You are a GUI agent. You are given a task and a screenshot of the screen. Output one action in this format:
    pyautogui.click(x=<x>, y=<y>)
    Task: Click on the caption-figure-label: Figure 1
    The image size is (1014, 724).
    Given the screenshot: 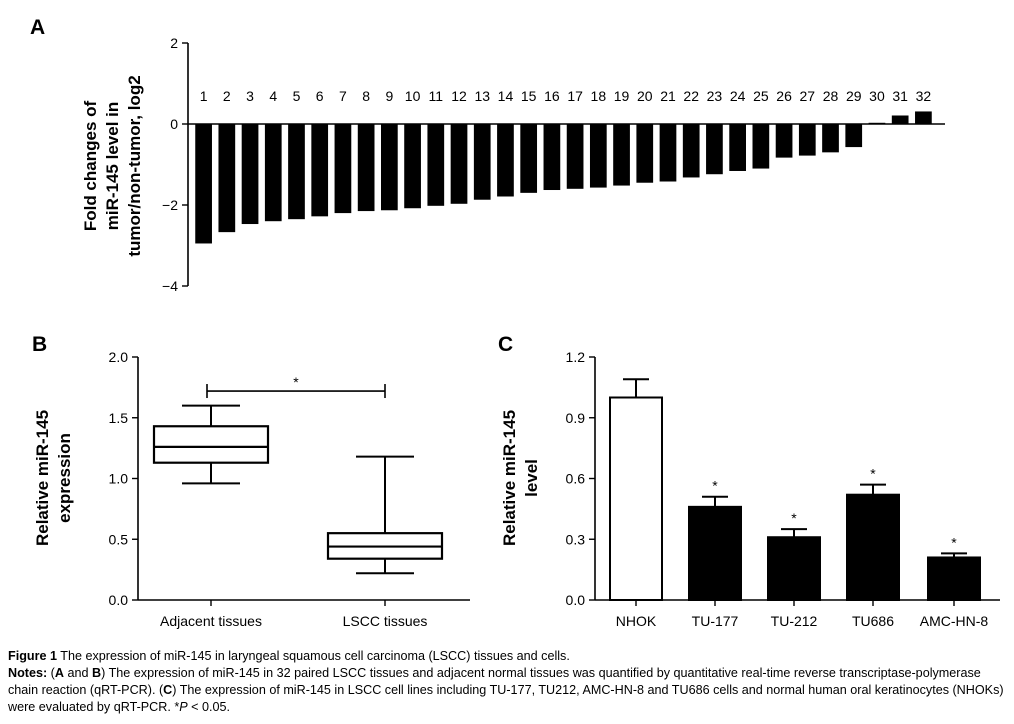 What is the action you would take?
    pyautogui.click(x=32, y=656)
    